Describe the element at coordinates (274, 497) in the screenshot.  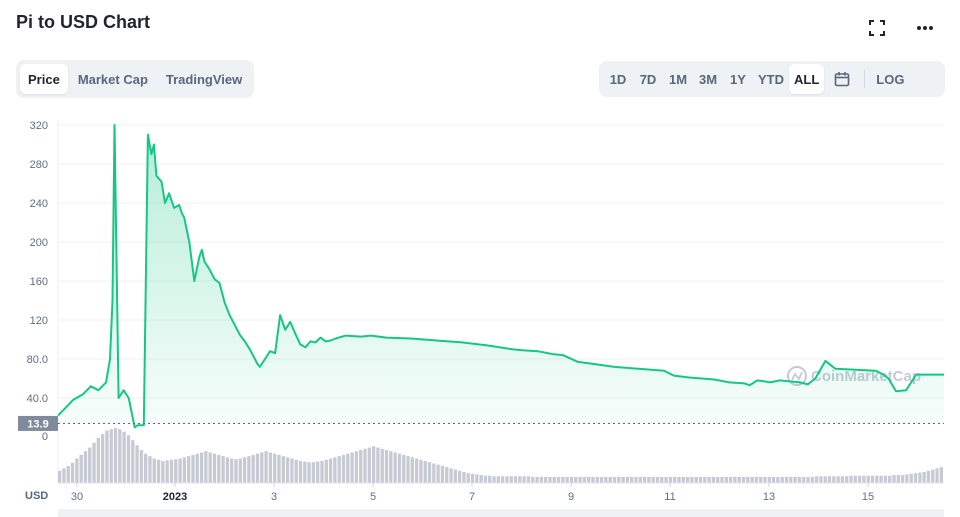
I see `x-tick-label: 3` at that location.